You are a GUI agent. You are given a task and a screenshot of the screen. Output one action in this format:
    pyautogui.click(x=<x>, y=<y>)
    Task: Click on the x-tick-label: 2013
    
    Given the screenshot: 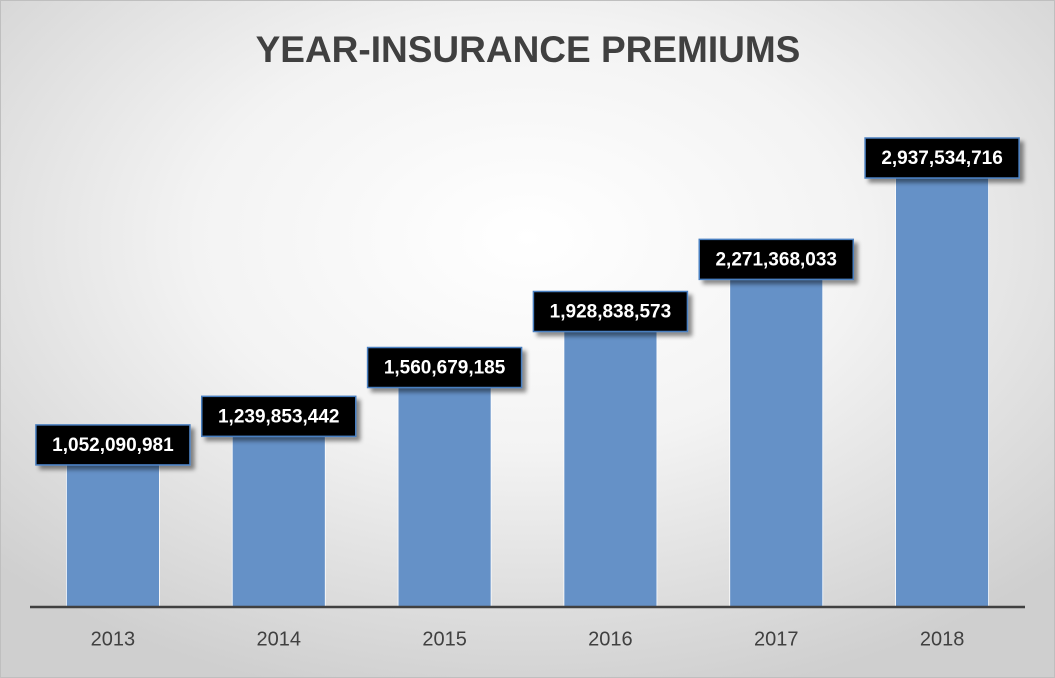 What is the action you would take?
    pyautogui.click(x=113, y=639)
    